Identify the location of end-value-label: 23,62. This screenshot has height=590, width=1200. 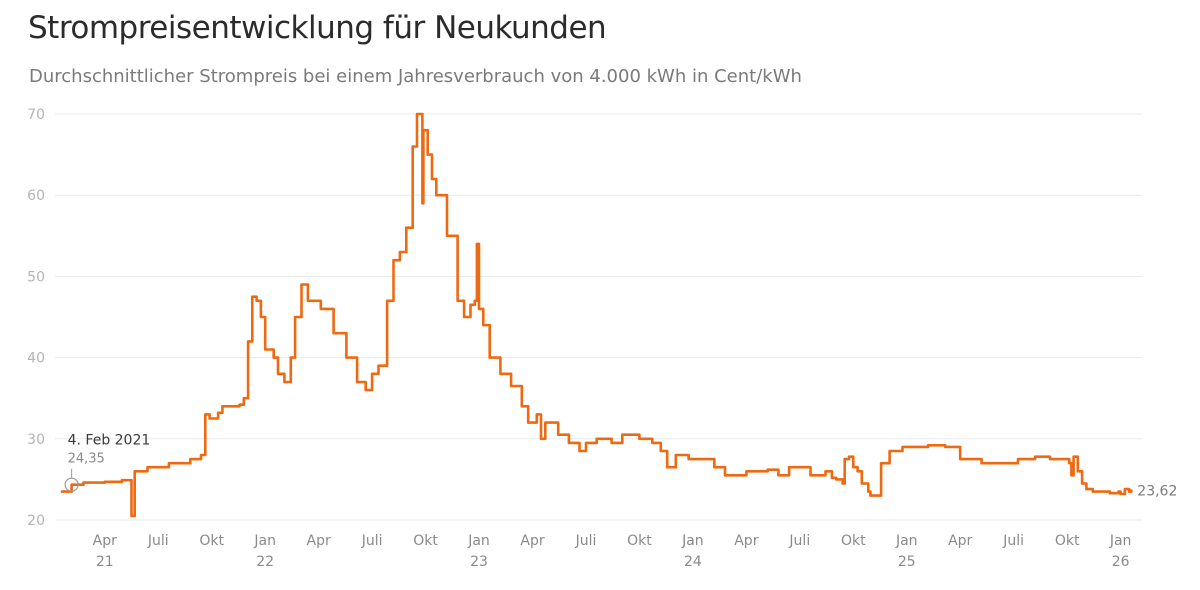
(1157, 492).